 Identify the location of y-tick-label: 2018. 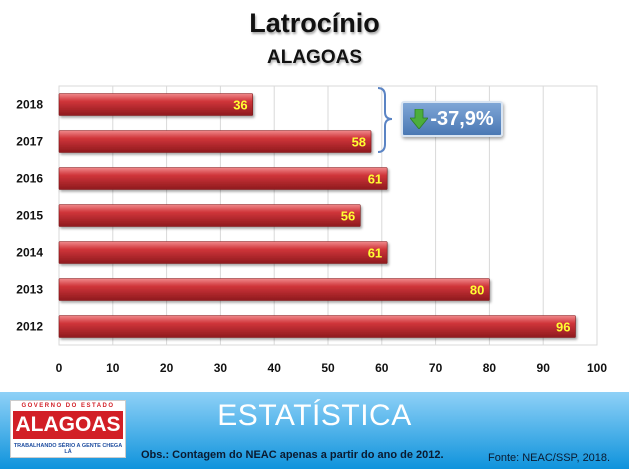
(29, 105).